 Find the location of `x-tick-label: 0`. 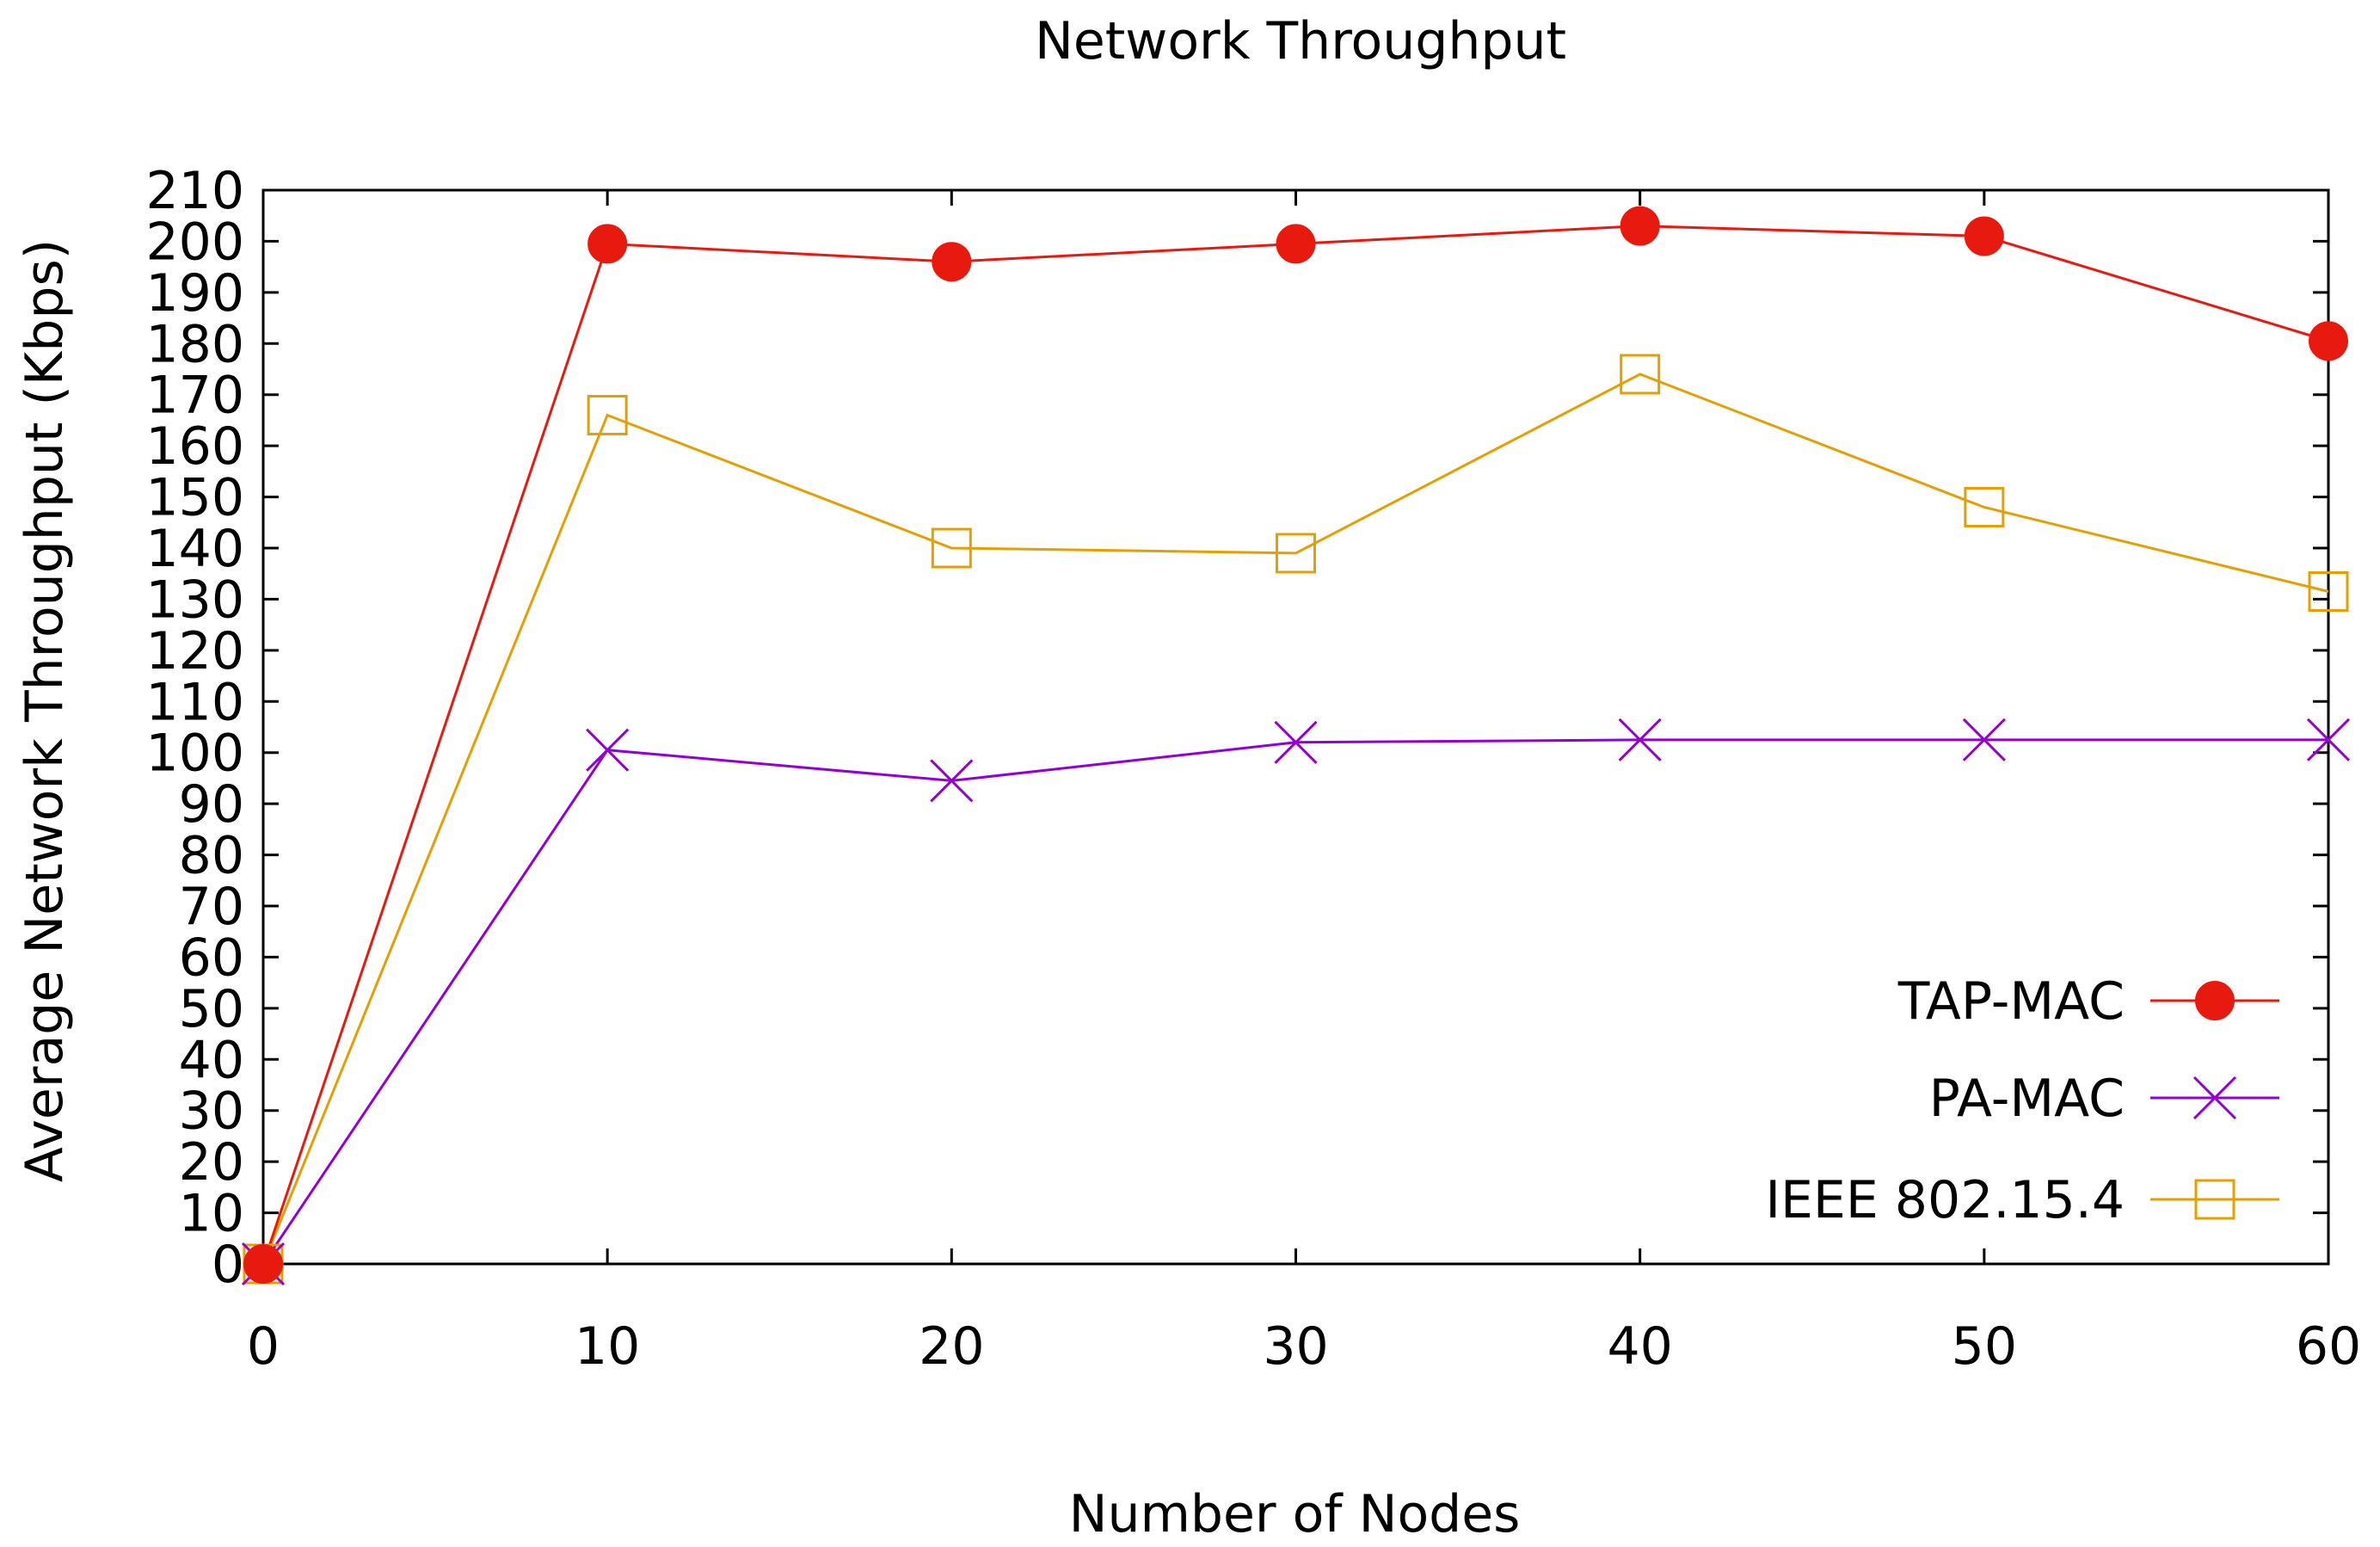

x-tick-label: 0 is located at coordinates (263, 1347).